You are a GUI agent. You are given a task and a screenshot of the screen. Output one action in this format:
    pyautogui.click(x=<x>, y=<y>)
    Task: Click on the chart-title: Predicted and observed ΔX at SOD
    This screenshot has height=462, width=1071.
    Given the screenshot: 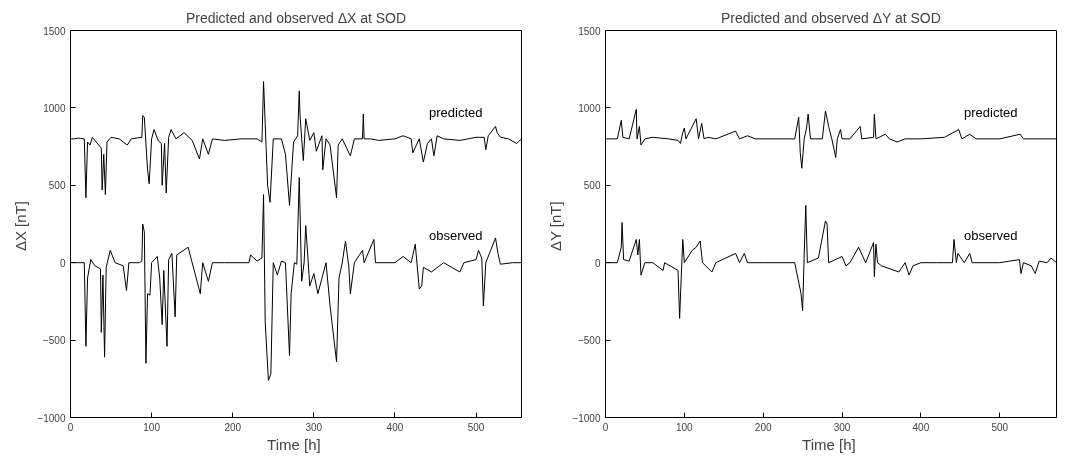 What is the action you would take?
    pyautogui.click(x=296, y=17)
    